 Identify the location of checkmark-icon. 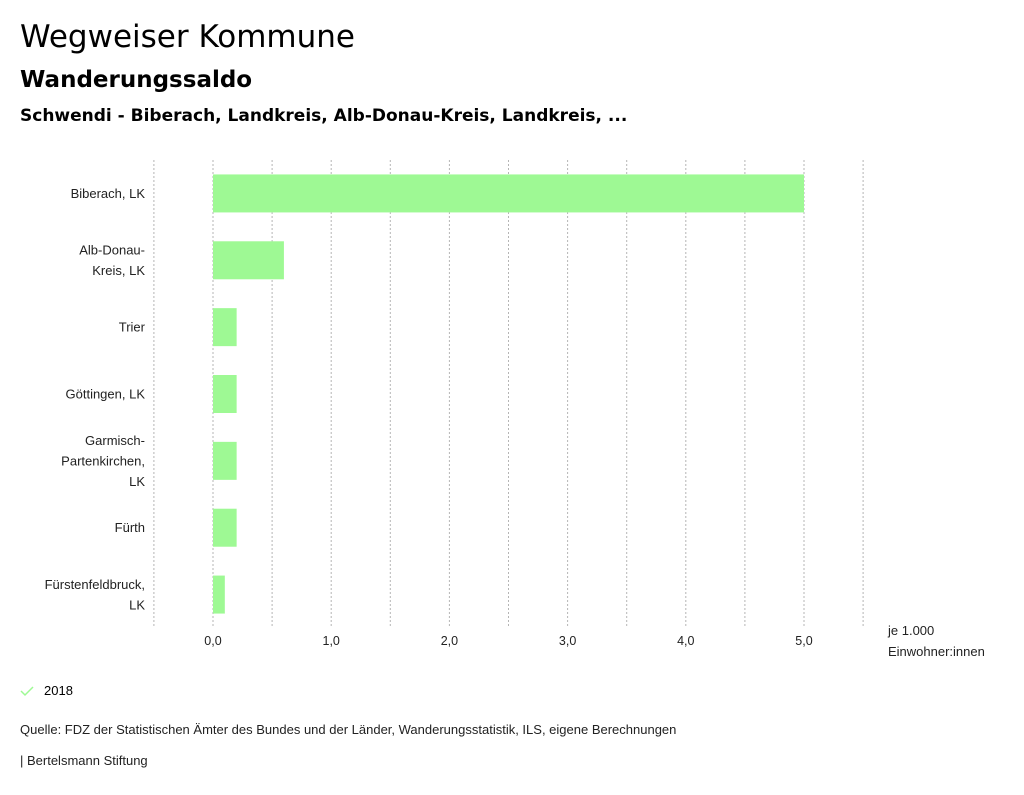
(27, 690).